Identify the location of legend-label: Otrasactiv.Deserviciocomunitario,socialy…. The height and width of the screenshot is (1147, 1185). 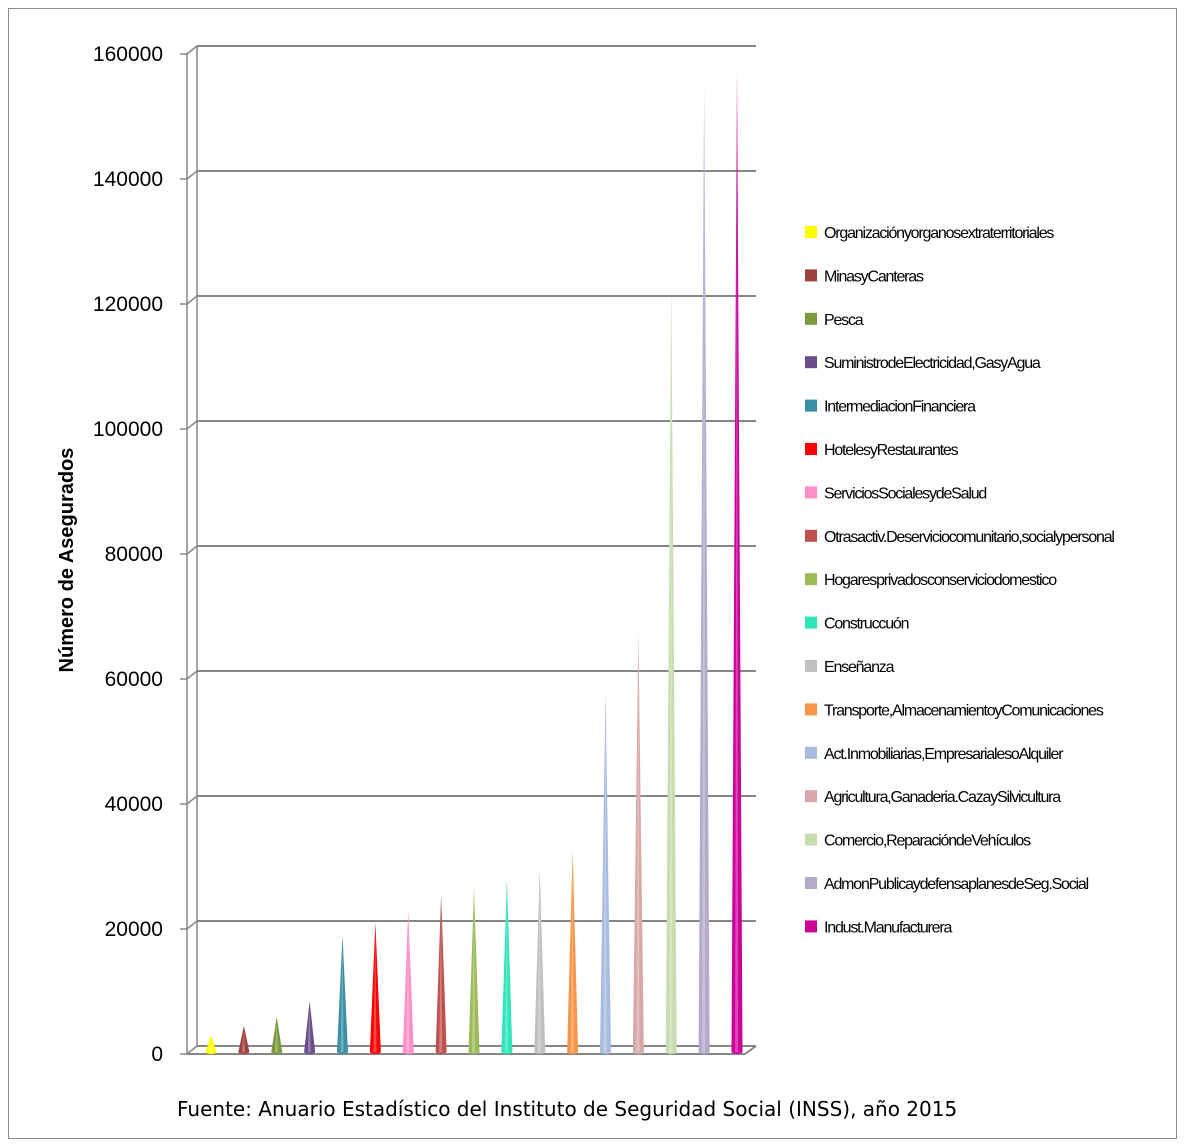
(969, 537).